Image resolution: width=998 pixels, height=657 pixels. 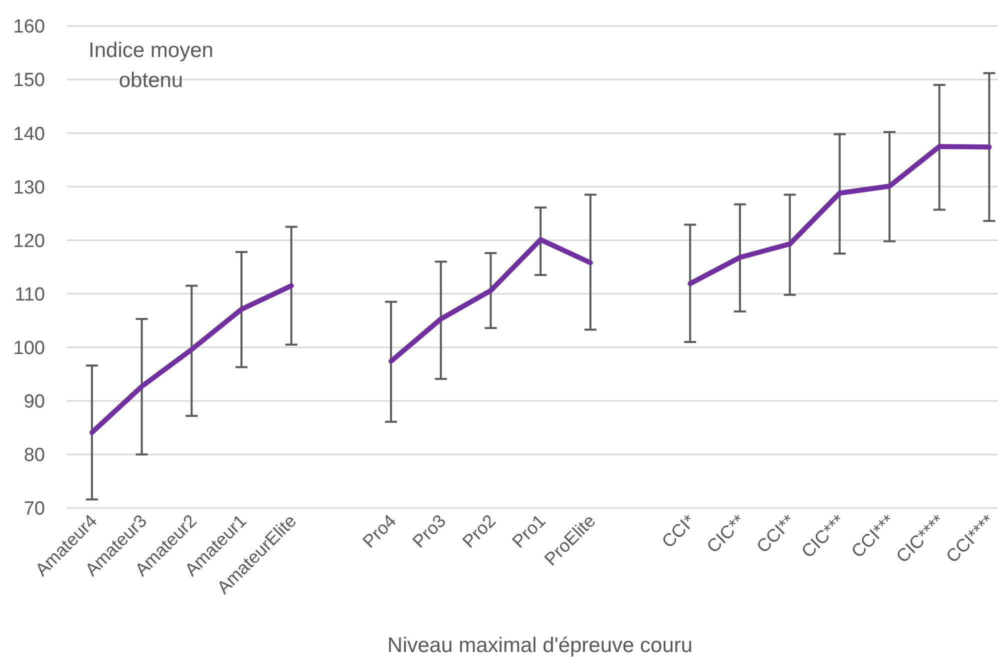 I want to click on y-tick-label: 140, so click(x=29, y=134).